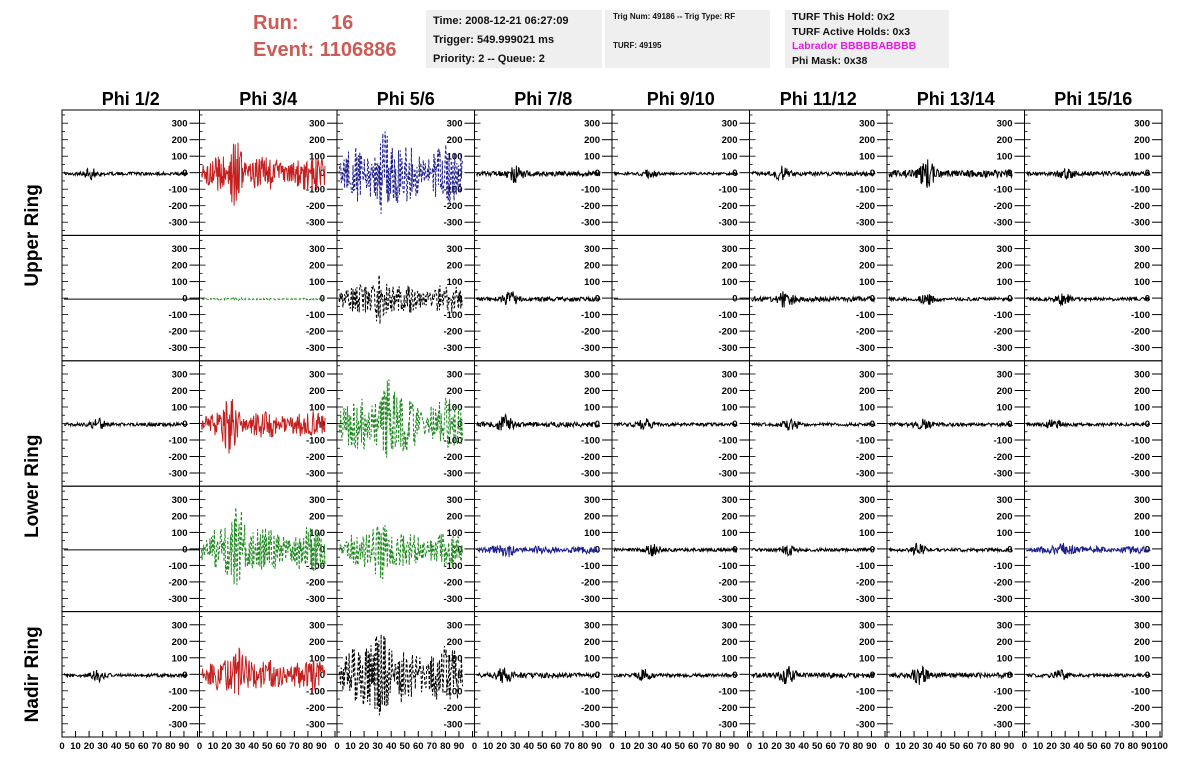  I want to click on event-value: 1106886, so click(358, 50).